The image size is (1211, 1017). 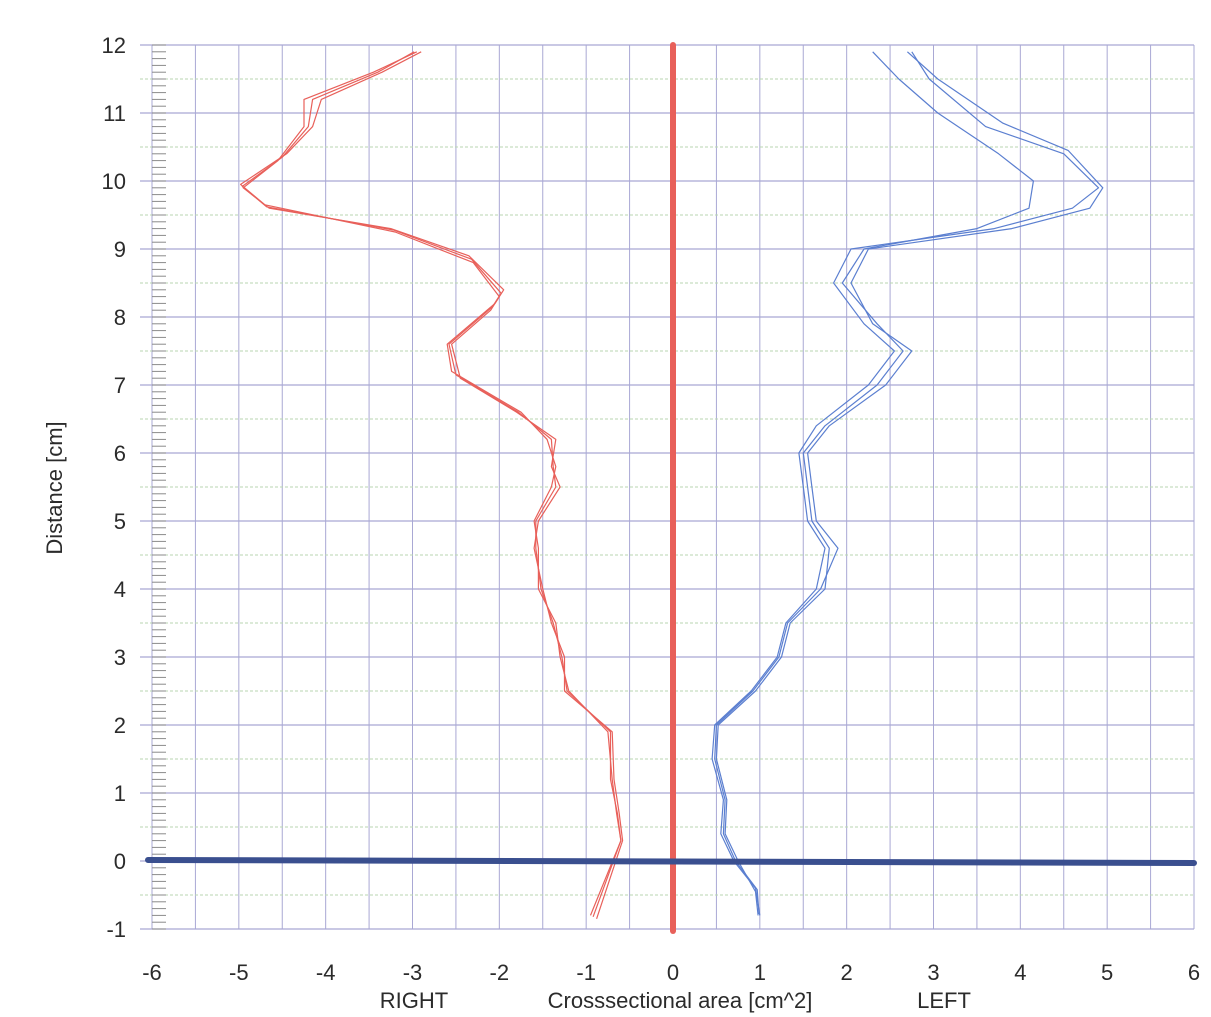 I want to click on x-tick-labels: -6 -5 -4 -3 -2 -1 0 1 2 3 4 5 6, so click(x=671, y=972).